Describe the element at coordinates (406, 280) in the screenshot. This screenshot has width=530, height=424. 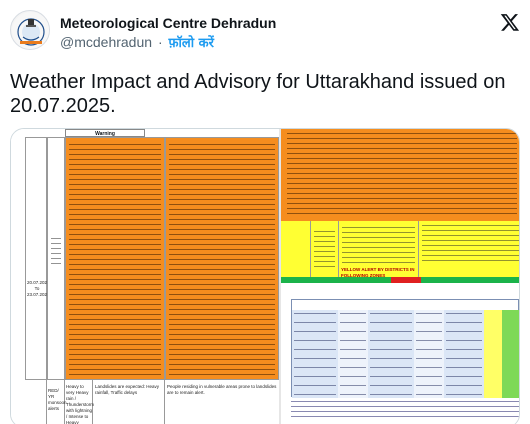
I see `red-alert-bar` at that location.